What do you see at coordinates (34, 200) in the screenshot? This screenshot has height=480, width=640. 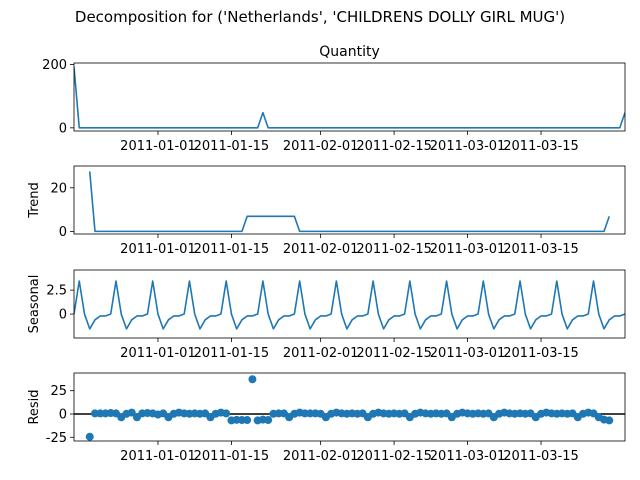 I see `y-axis-label: Trend` at bounding box center [34, 200].